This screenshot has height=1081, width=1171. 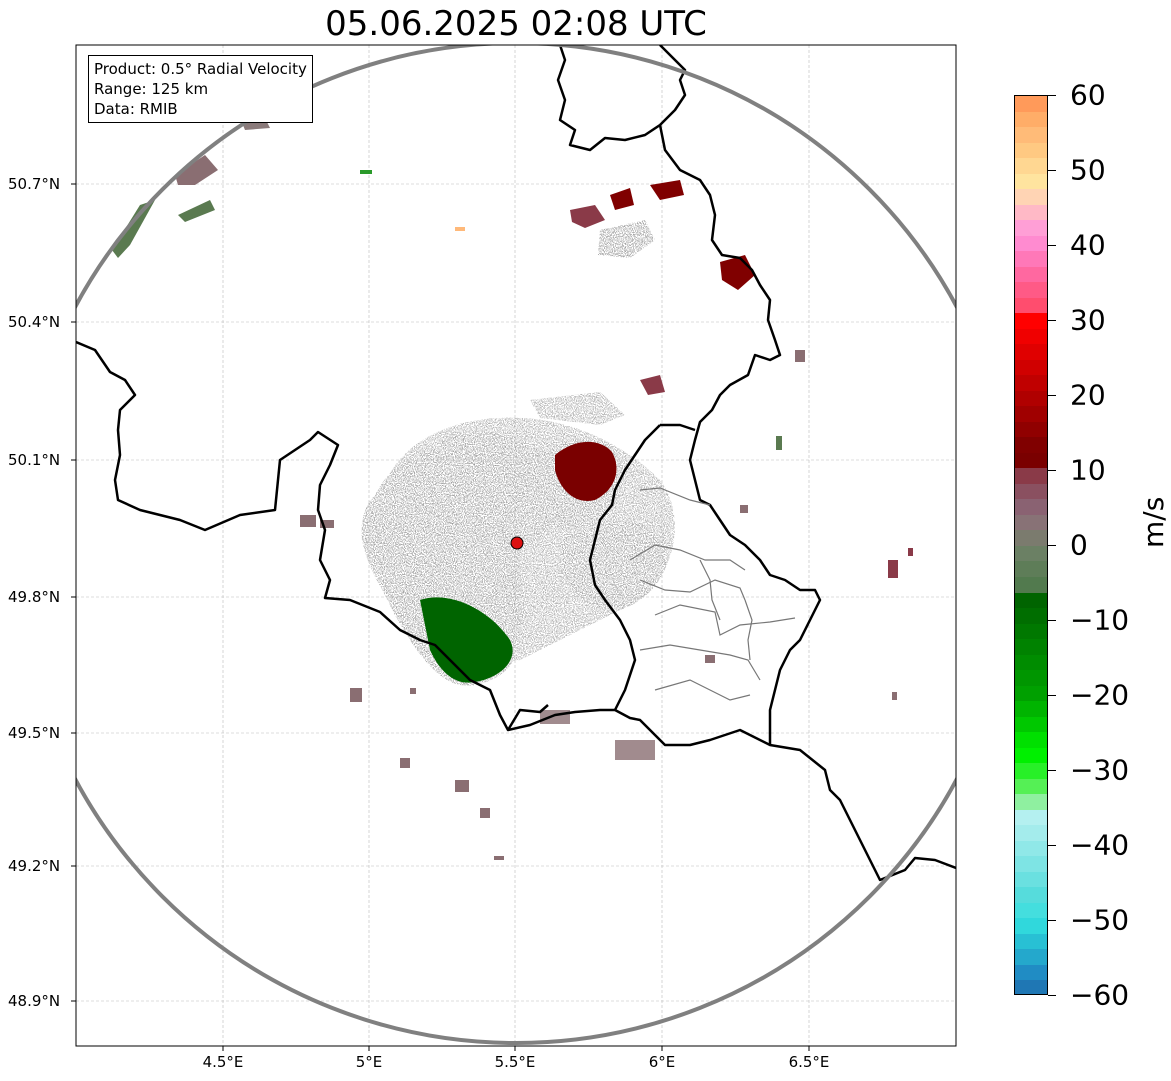 I want to click on colorbar-unit-label: m/s, so click(x=1153, y=522).